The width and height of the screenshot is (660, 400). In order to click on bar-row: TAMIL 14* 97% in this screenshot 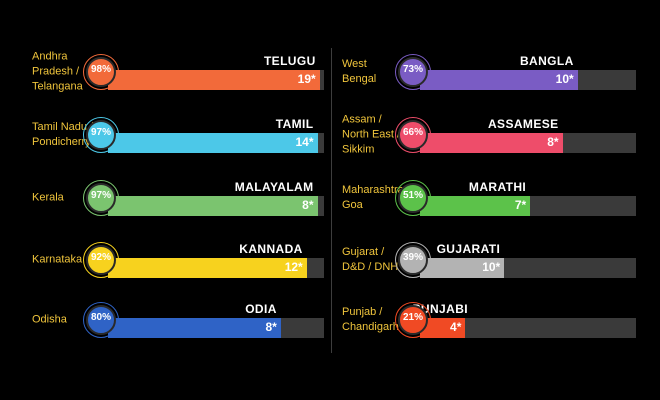, I will do `click(204, 134)`.